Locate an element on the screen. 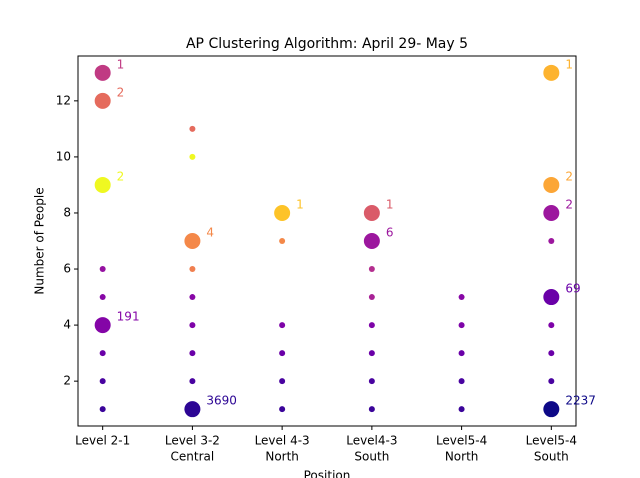  y-tick-label: 6 is located at coordinates (67, 269).